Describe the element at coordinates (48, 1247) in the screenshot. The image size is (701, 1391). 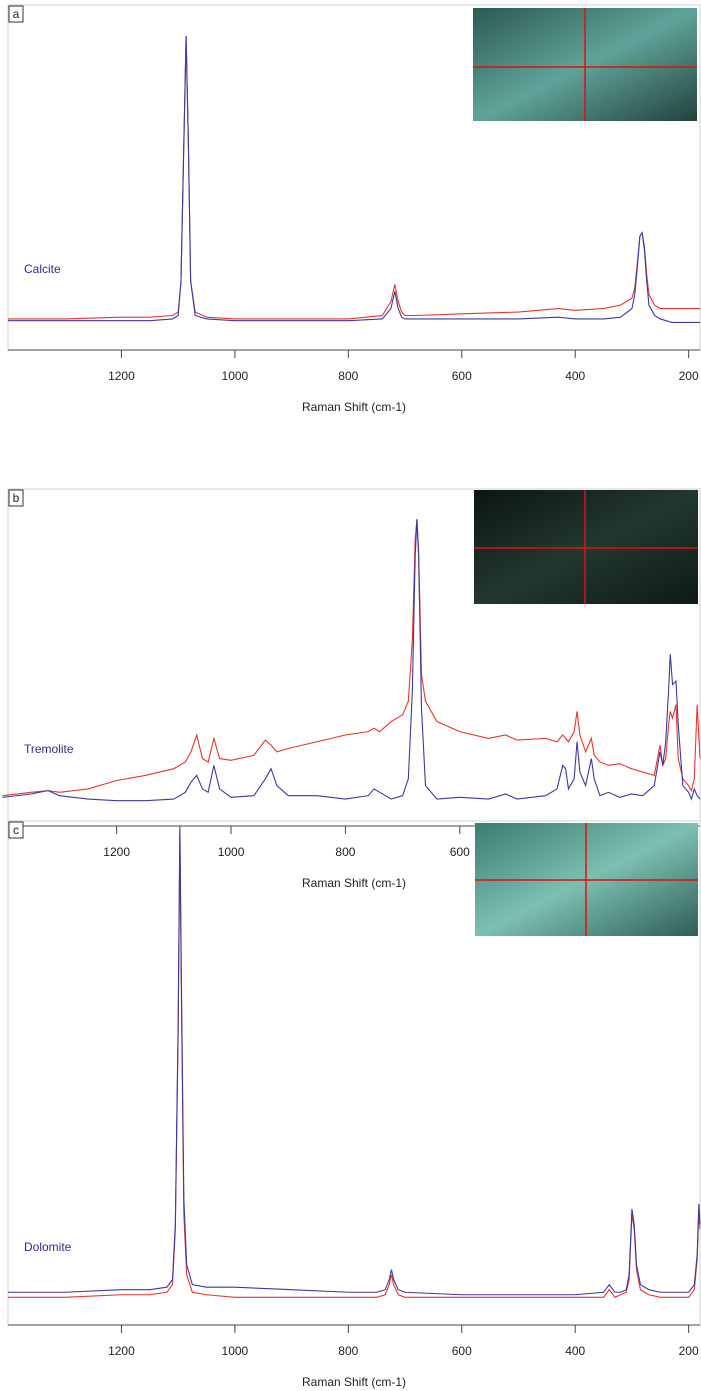
I see `annotation: Dolomite` at that location.